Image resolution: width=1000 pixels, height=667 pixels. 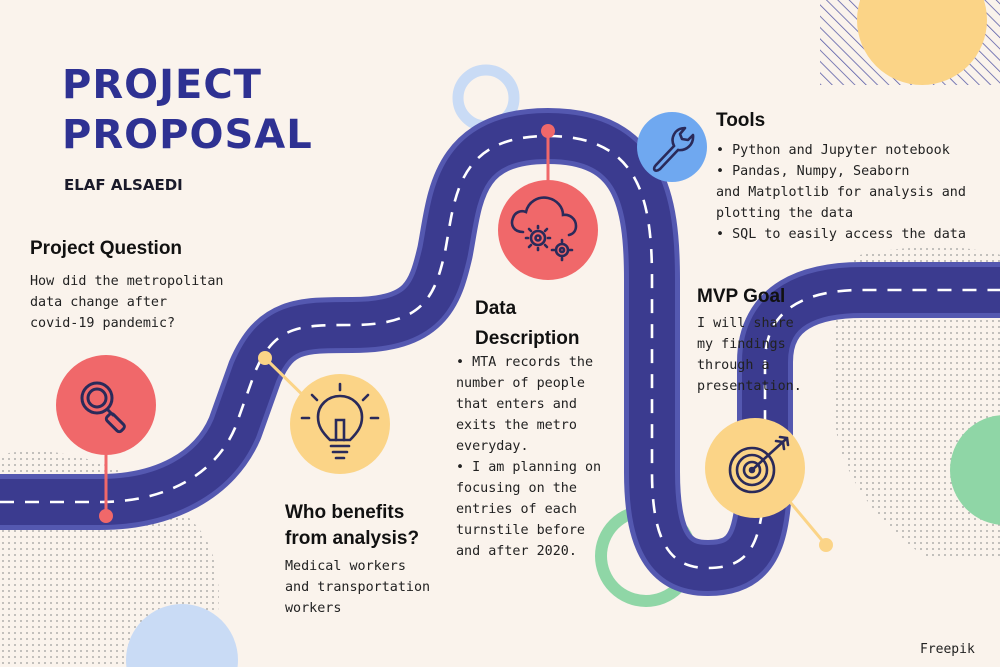 What do you see at coordinates (123, 185) in the screenshot?
I see `author-name: ELAF ALSAEDI` at bounding box center [123, 185].